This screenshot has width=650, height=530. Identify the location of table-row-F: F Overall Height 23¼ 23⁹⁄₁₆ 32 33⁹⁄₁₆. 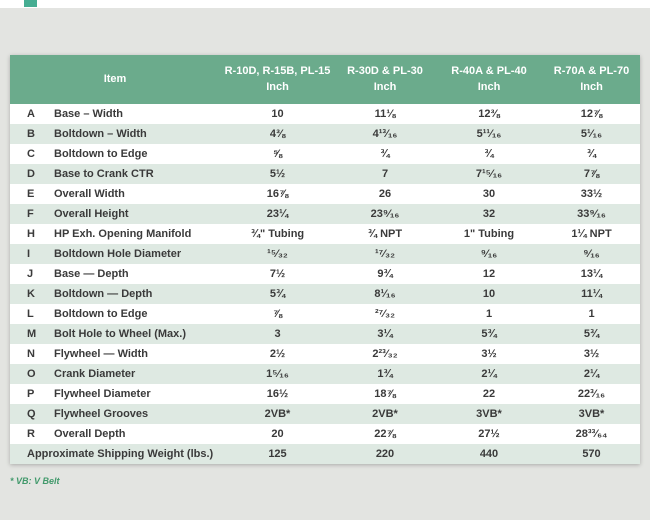
(325, 214).